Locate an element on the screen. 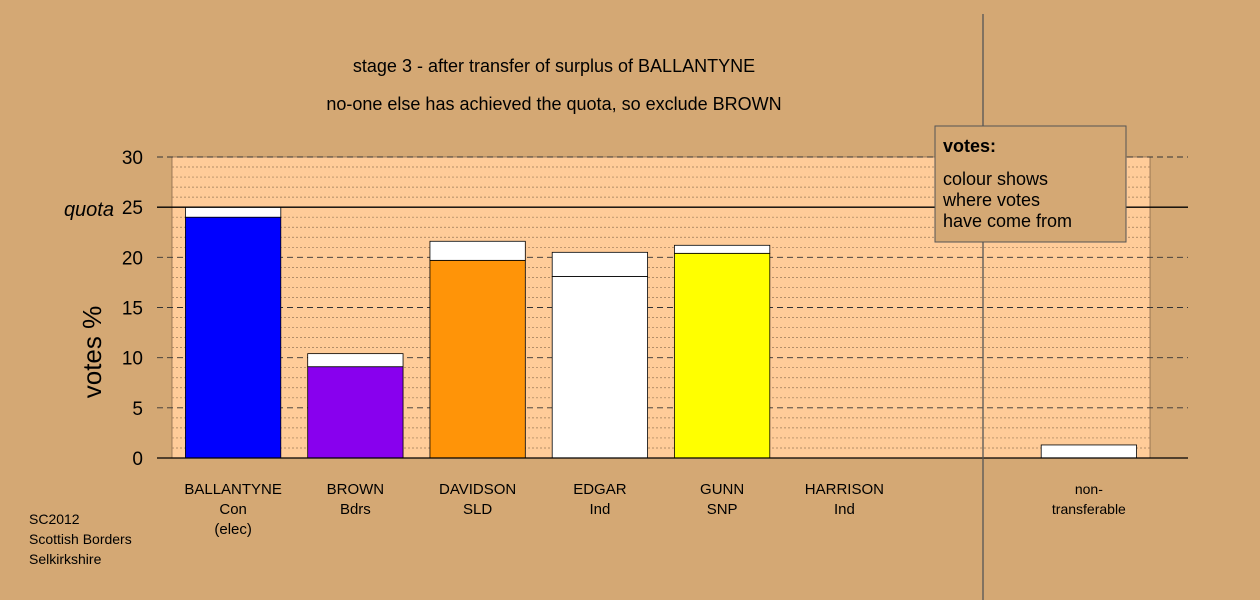 Image resolution: width=1260 pixels, height=600 pixels. x-tick-label: transferable is located at coordinates (1089, 509).